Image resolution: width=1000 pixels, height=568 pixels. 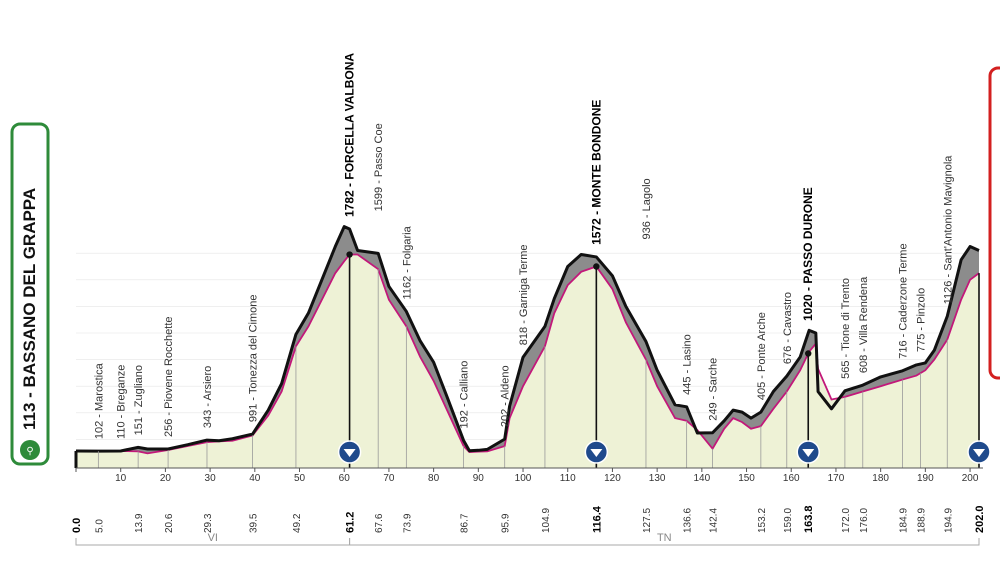 What do you see at coordinates (701, 478) in the screenshot?
I see `km-tick-label: 140` at bounding box center [701, 478].